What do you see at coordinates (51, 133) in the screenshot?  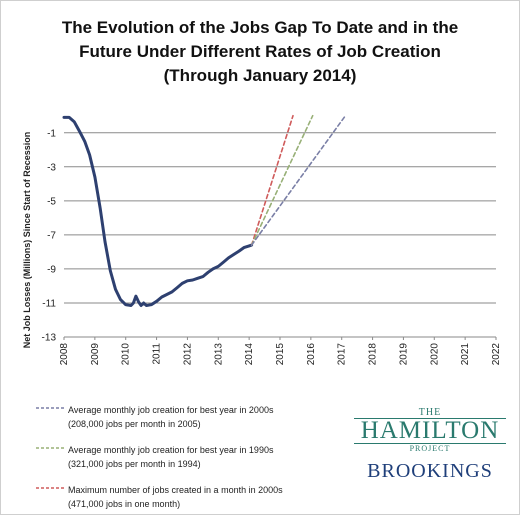 I see `y-tick-label: -1` at bounding box center [51, 133].